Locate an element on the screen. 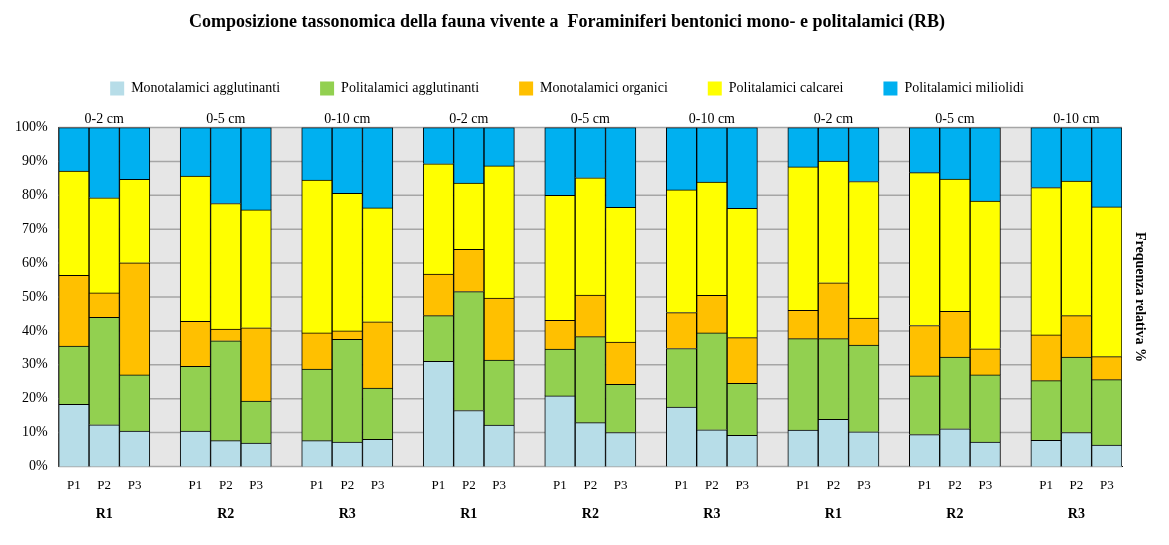 Image resolution: width=1169 pixels, height=545 pixels. legend-label: Politalamici miliolidi is located at coordinates (964, 88).